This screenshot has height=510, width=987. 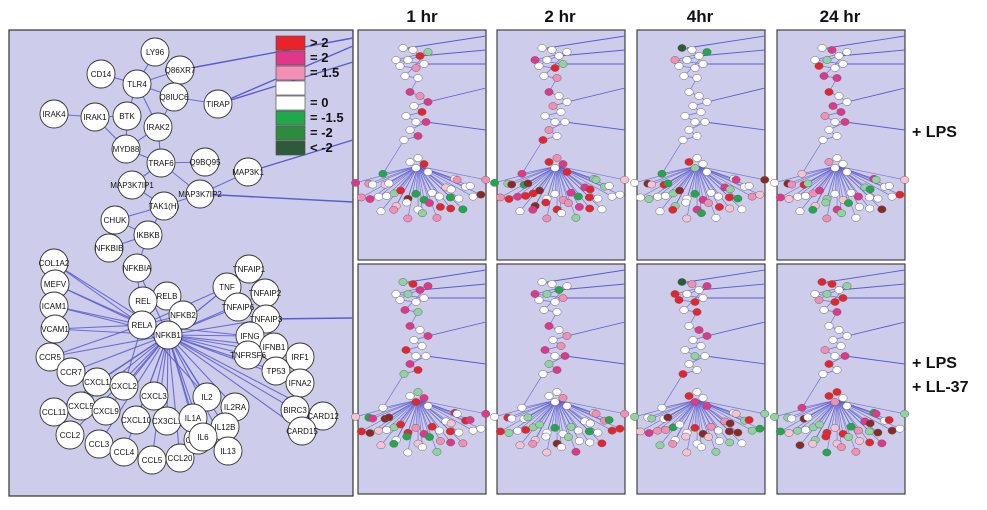 What do you see at coordinates (701, 379) in the screenshot?
I see `timecourse-panel-background` at bounding box center [701, 379].